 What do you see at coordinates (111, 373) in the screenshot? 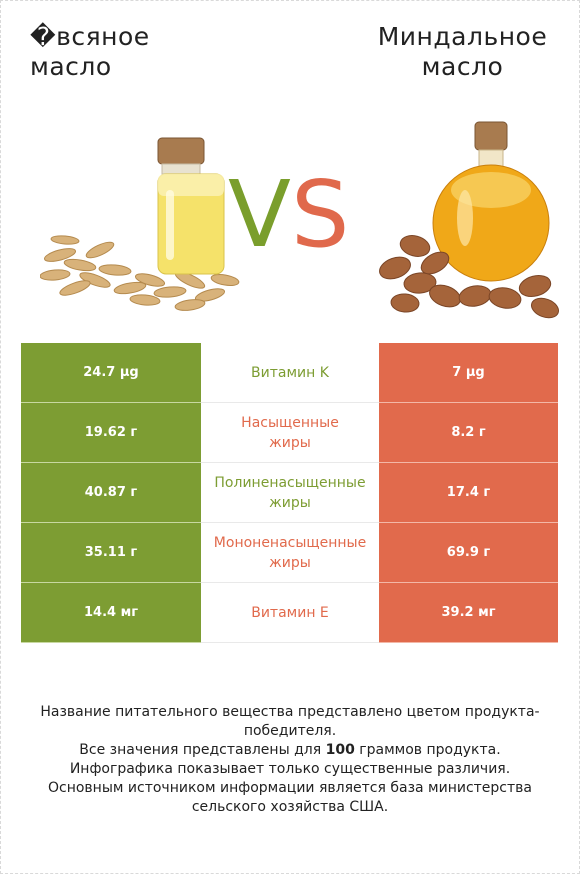
I see `left-value: 24.7 µg` at bounding box center [111, 373].